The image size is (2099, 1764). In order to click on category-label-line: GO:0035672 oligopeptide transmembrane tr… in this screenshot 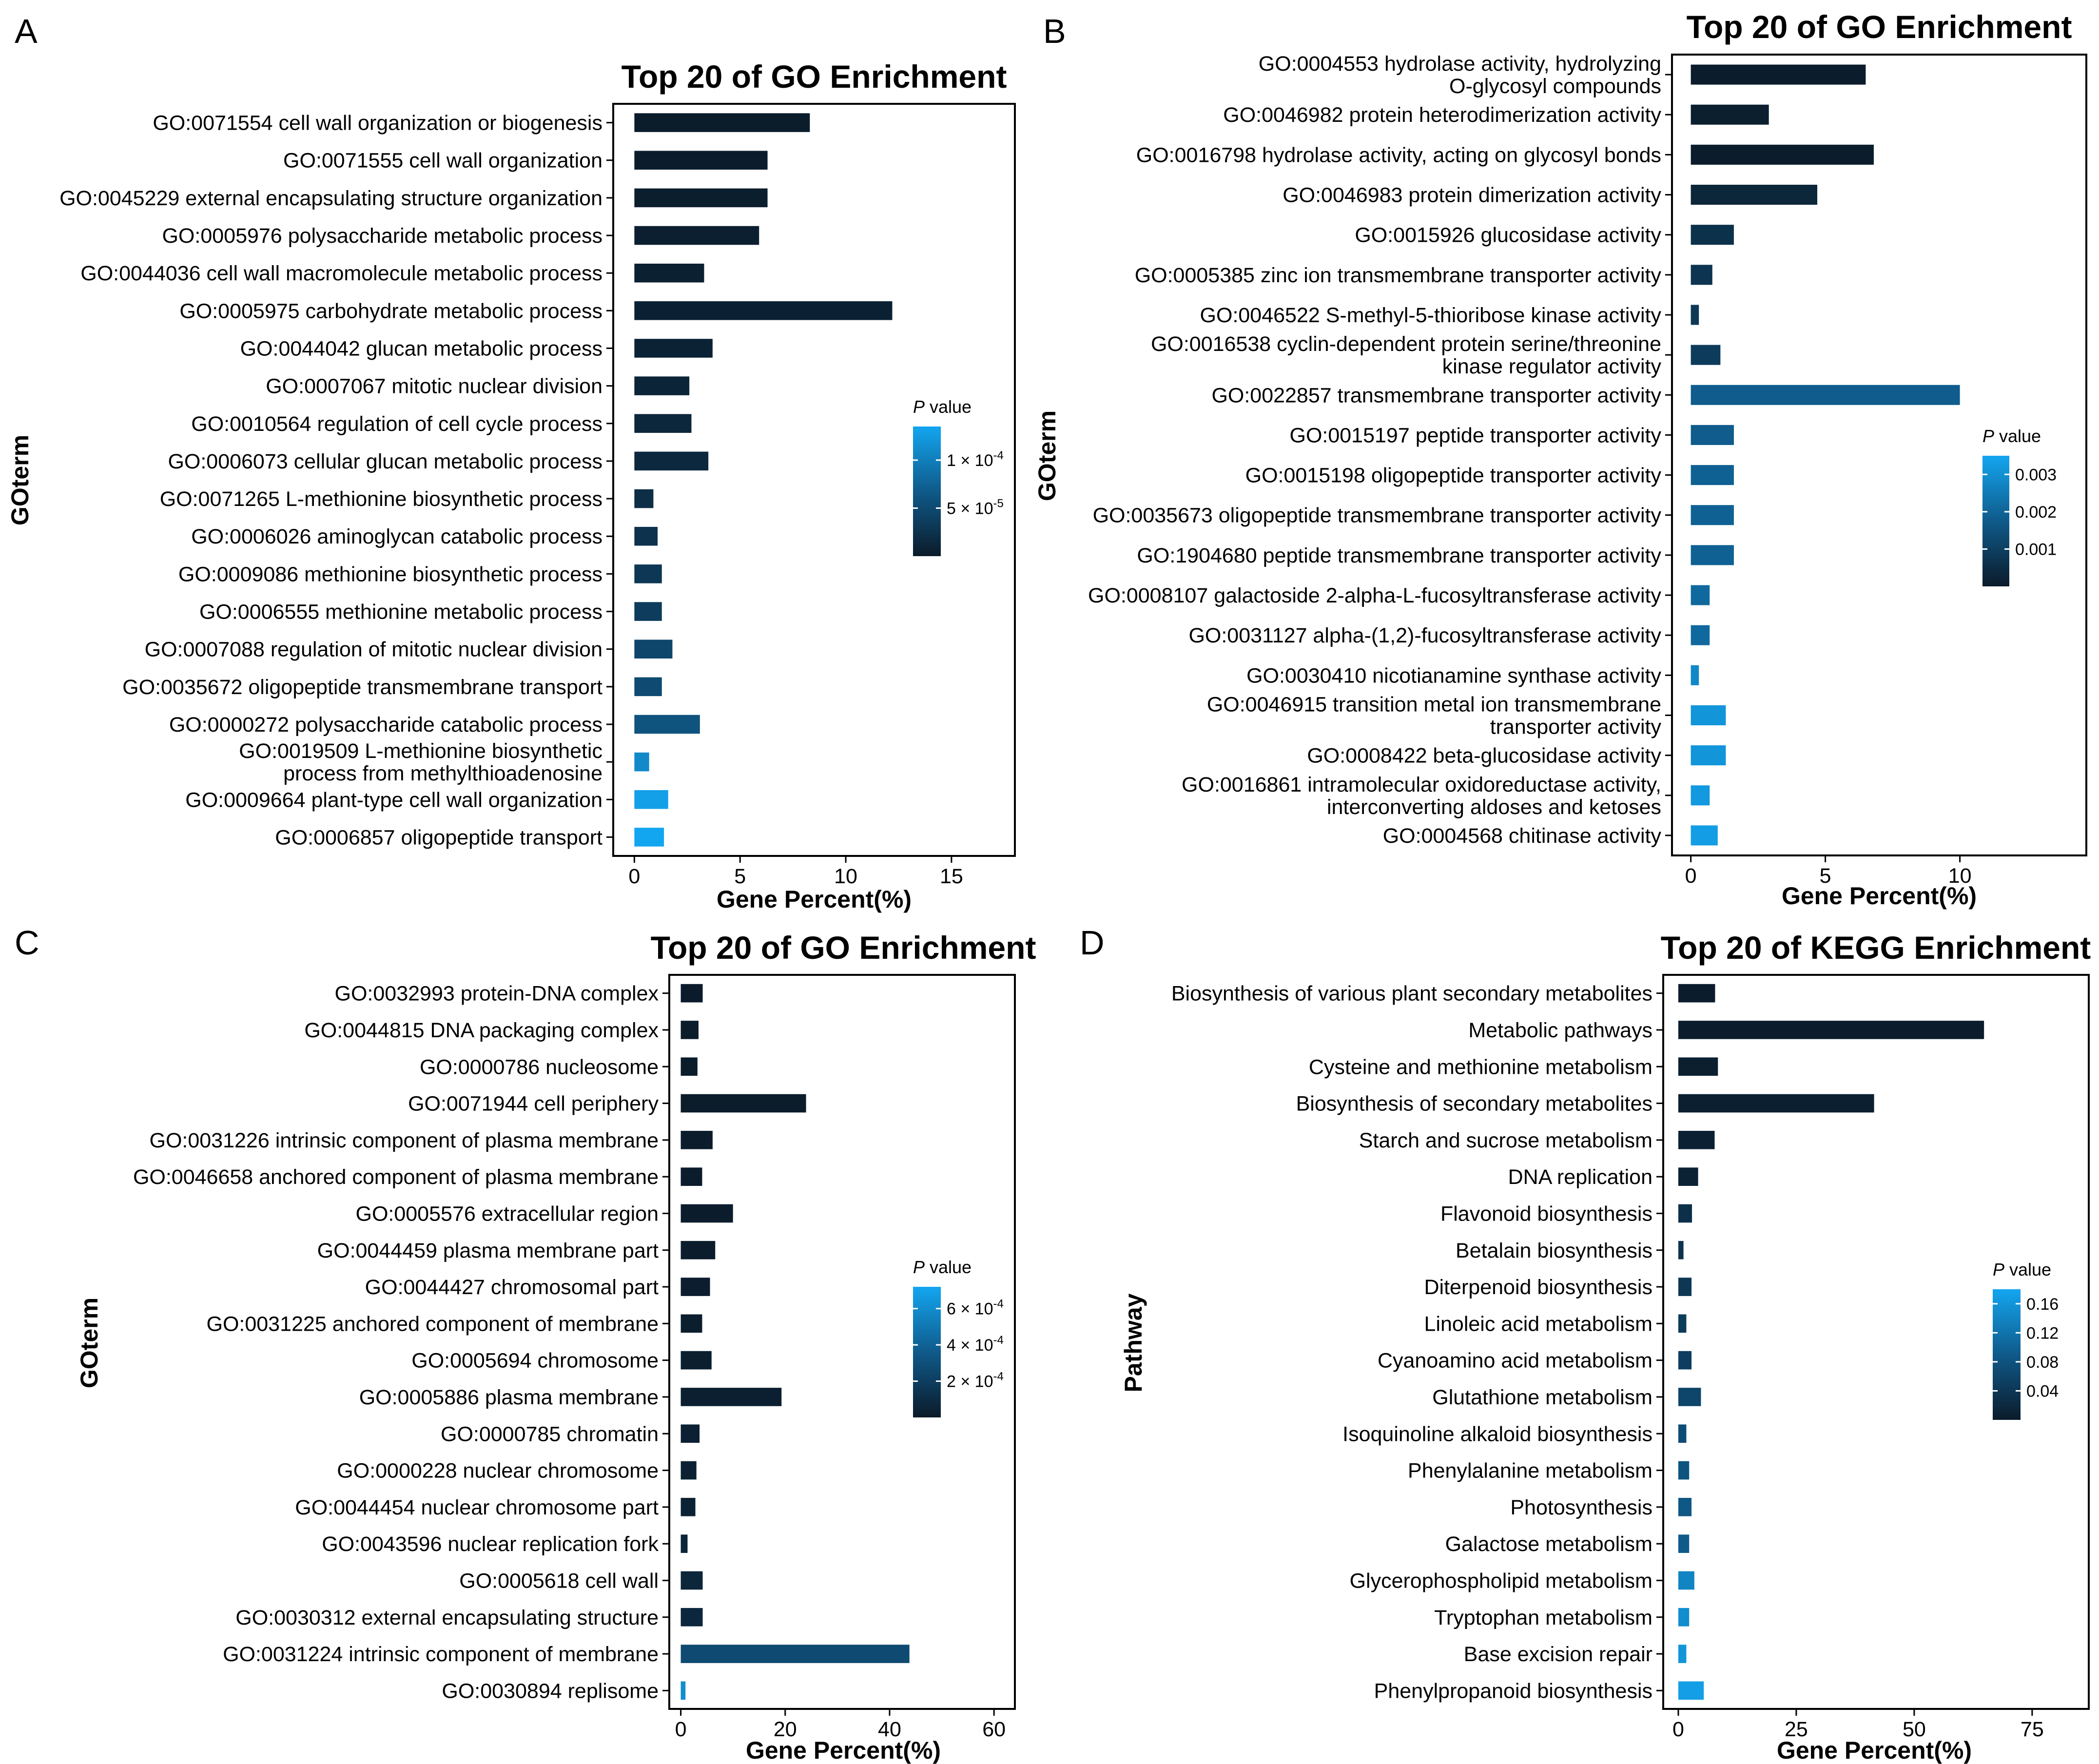, I will do `click(362, 687)`.